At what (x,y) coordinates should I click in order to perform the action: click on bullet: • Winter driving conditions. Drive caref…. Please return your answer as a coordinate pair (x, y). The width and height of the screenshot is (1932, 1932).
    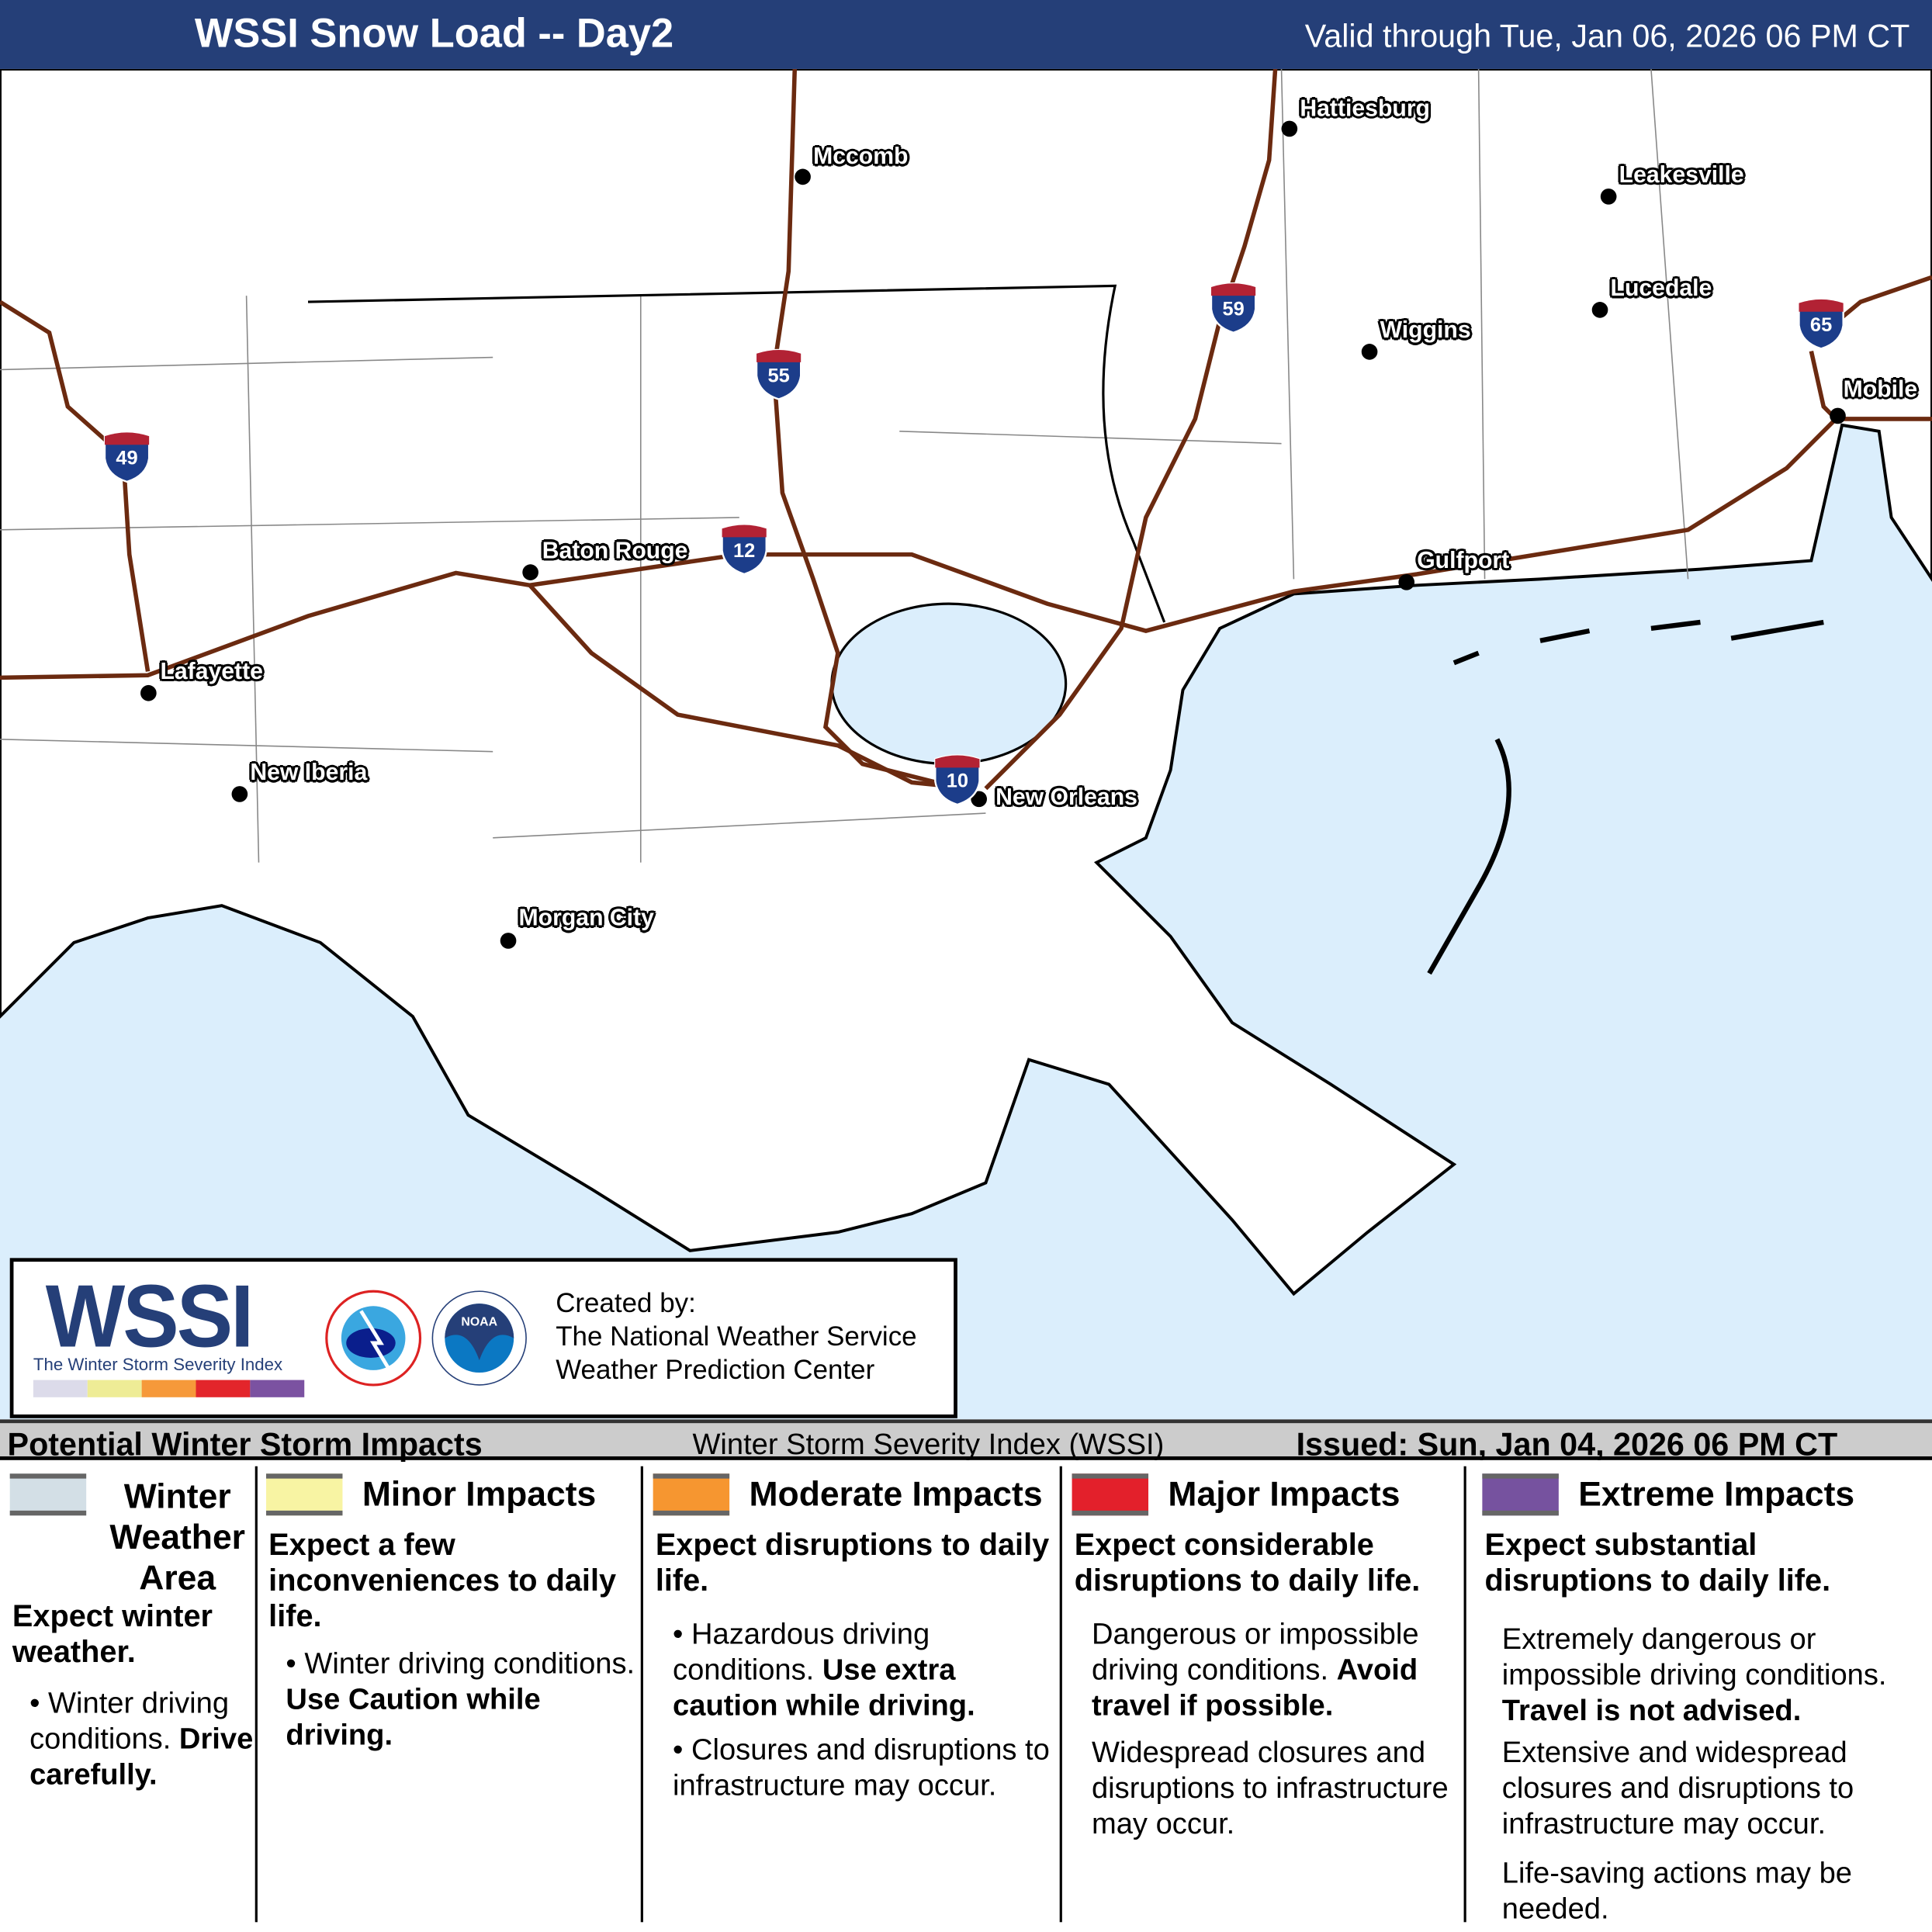
    Looking at the image, I should click on (141, 1739).